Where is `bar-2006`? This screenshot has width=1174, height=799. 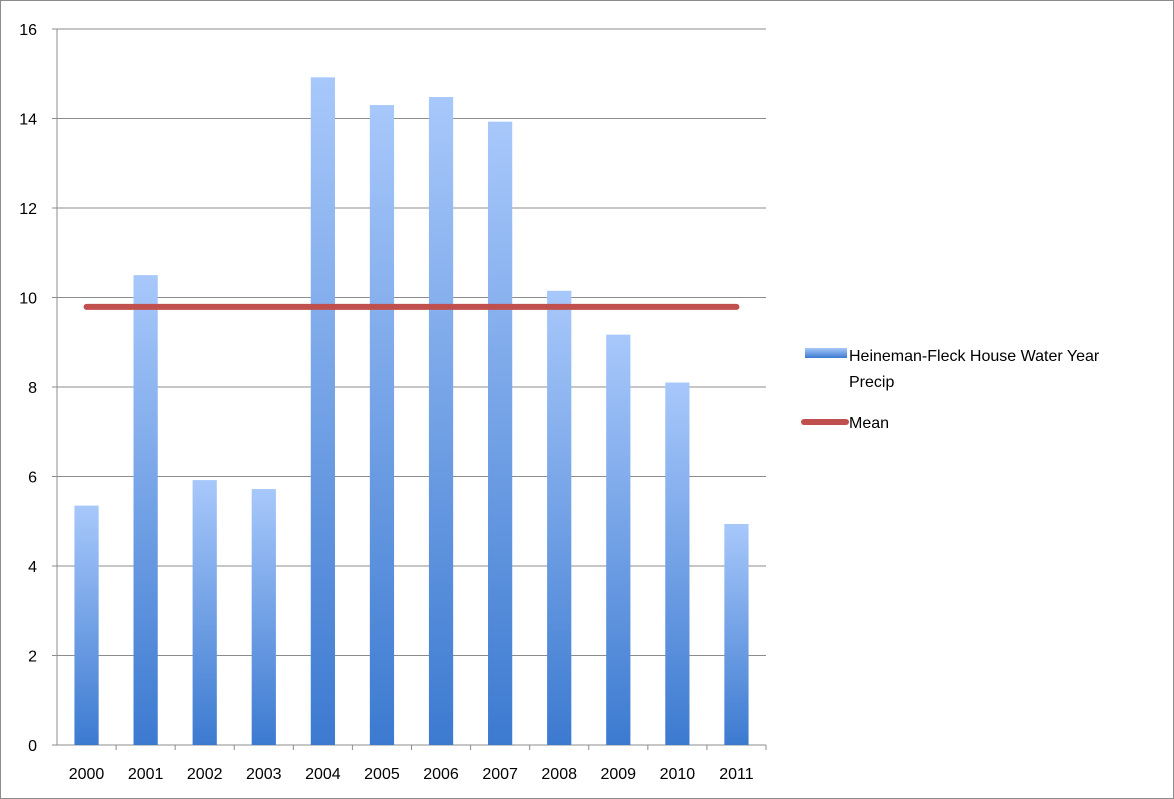 bar-2006 is located at coordinates (441, 421).